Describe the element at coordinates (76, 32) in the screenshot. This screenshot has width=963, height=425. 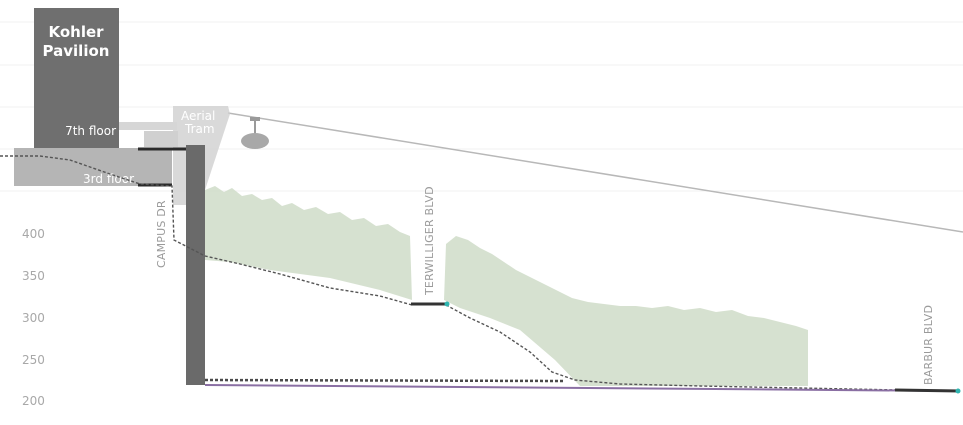
I see `building-name-line1: Kohler` at that location.